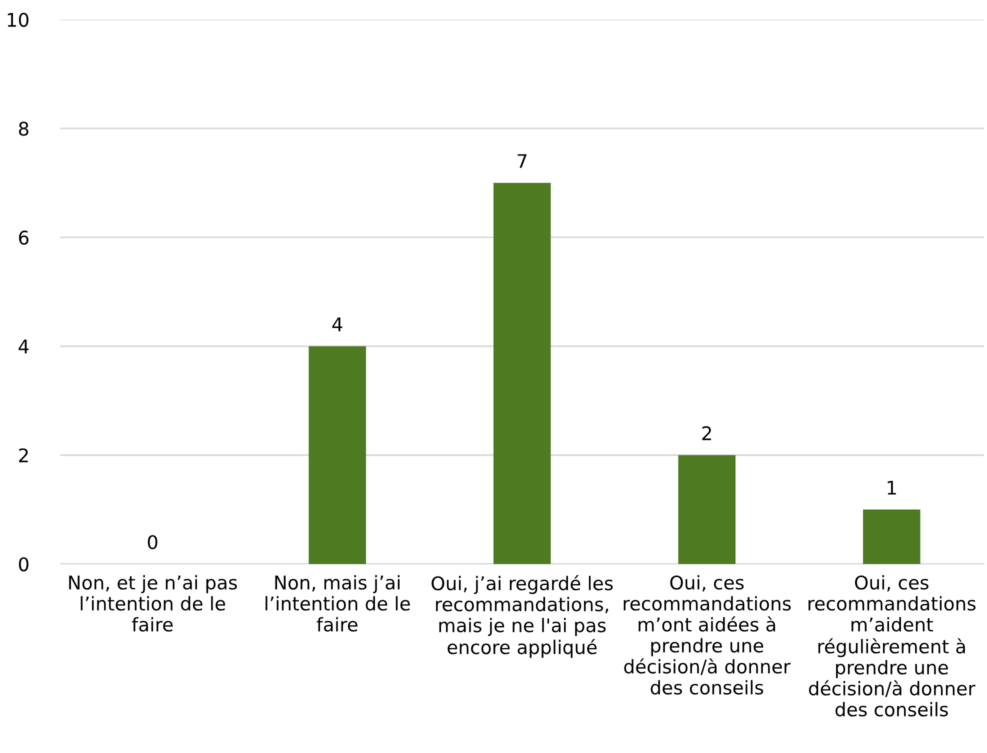  Describe the element at coordinates (18, 19) in the screenshot. I see `y-tick-label: 10` at that location.